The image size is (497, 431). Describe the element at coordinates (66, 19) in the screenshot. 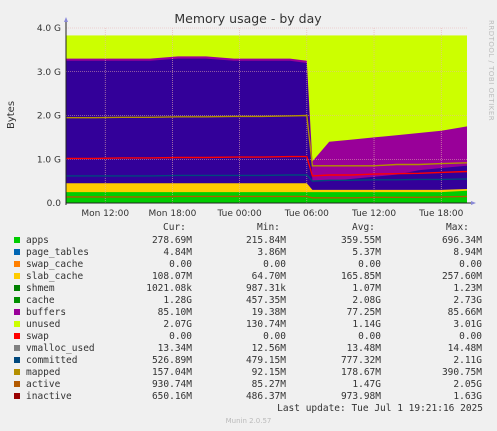

I see `y-axis-arrow` at that location.